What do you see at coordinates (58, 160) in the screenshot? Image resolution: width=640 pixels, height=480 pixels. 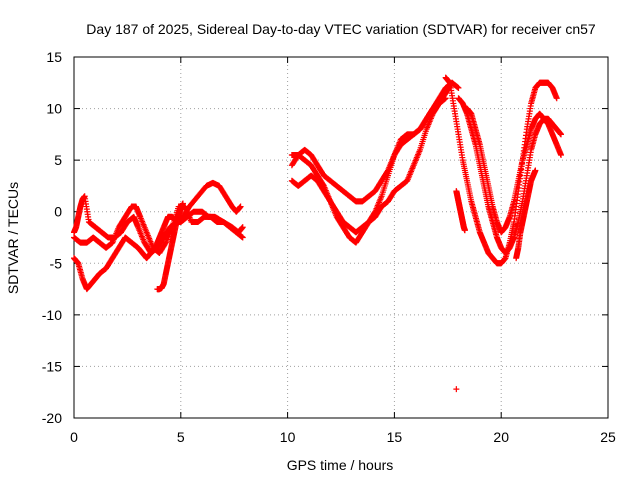 I see `y-tick-label: 5` at bounding box center [58, 160].